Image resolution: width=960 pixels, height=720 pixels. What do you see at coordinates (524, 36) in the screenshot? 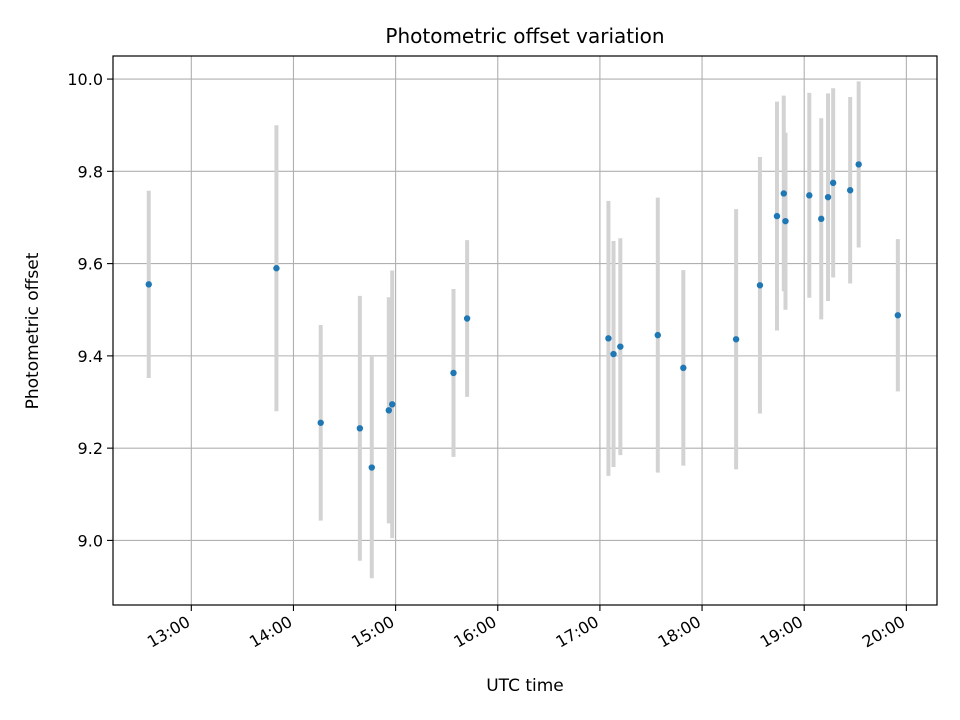
I see `chart-title: Photometric offset variation` at bounding box center [524, 36].